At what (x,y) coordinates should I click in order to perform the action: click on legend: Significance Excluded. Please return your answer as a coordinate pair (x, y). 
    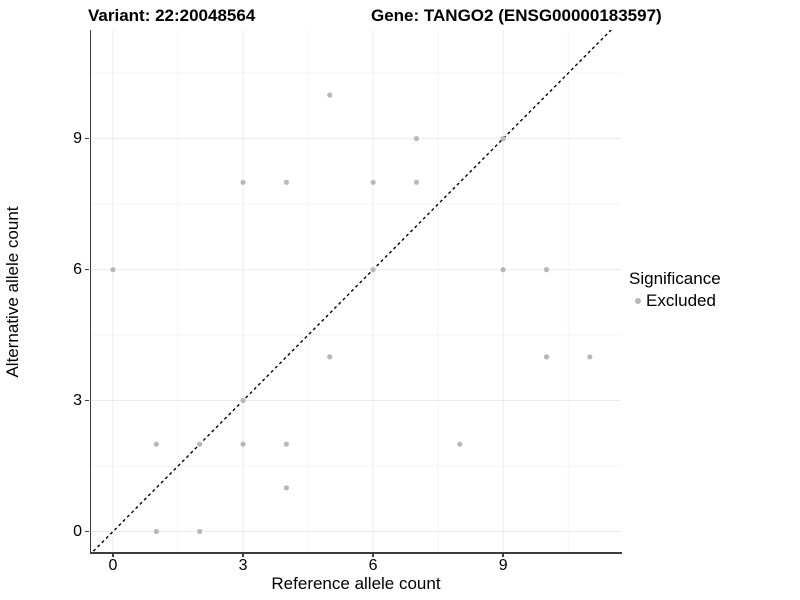
    Looking at the image, I should click on (675, 290).